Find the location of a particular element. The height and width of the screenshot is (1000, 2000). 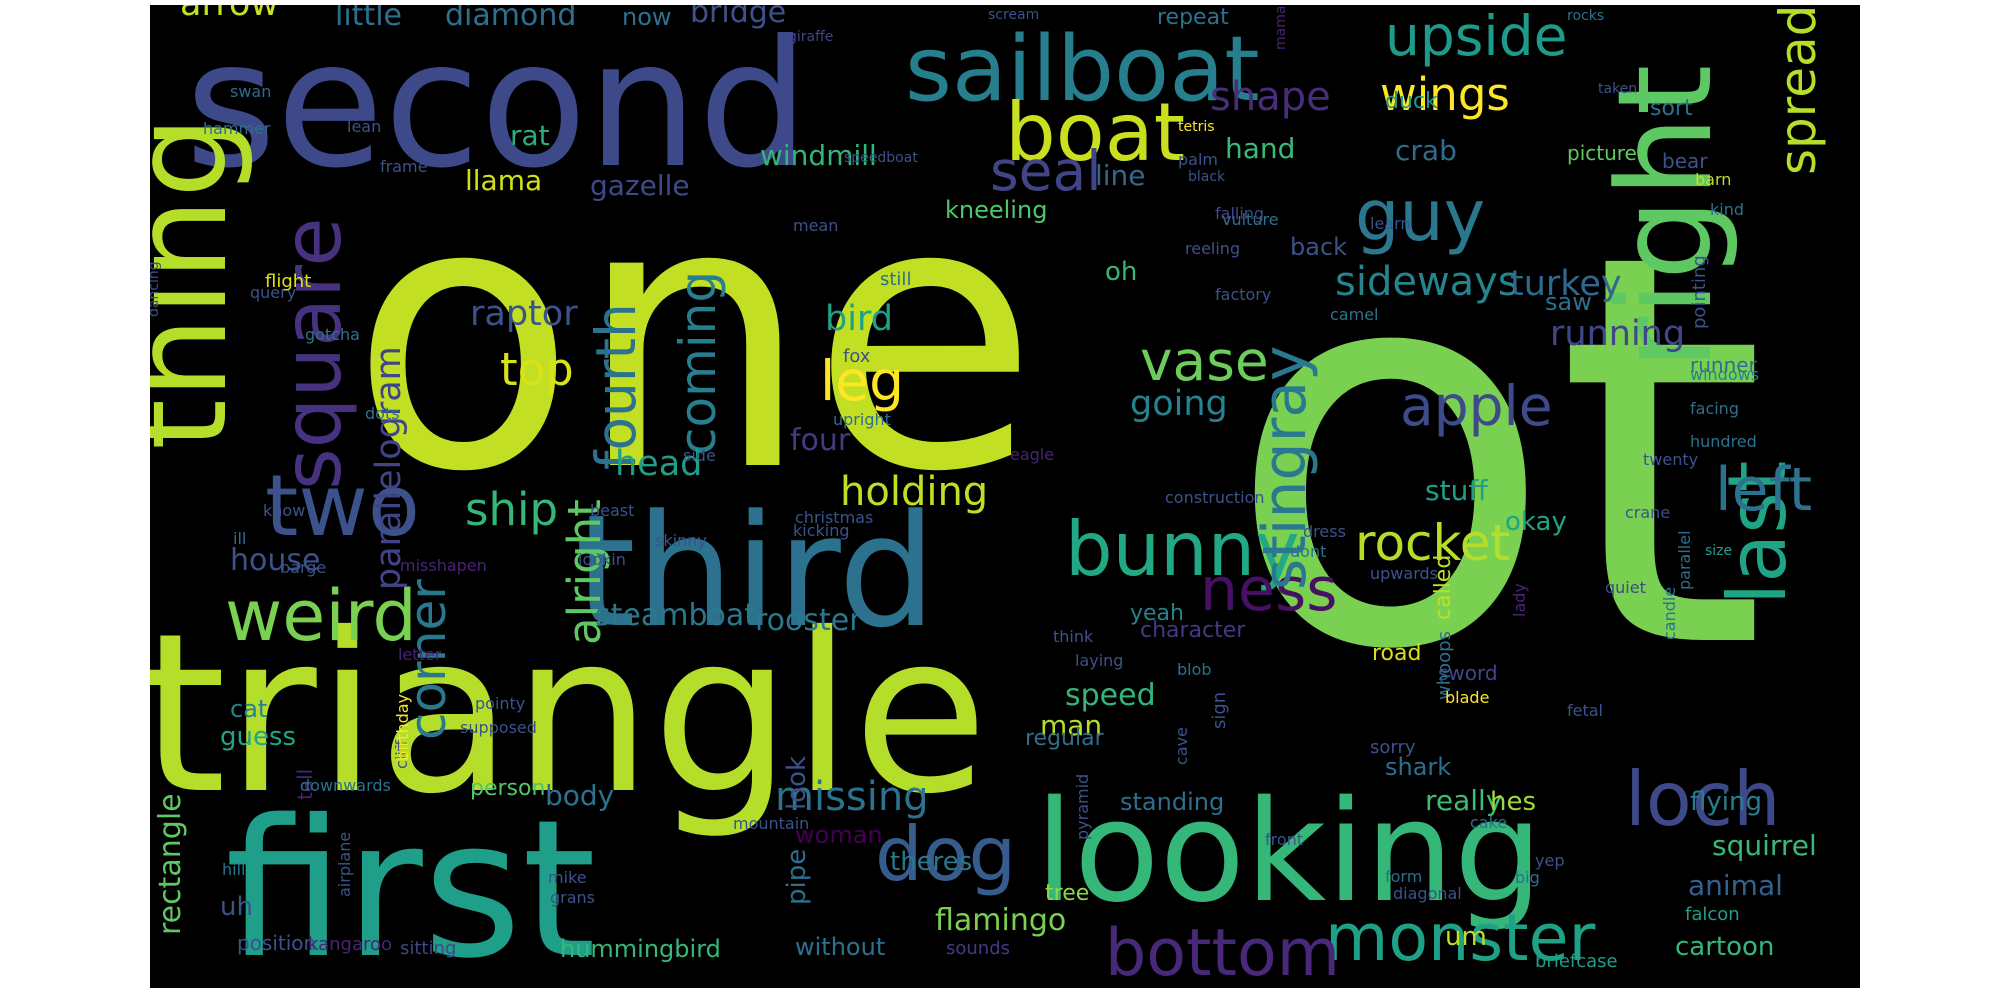

word-kicking: kicking is located at coordinates (821, 530).